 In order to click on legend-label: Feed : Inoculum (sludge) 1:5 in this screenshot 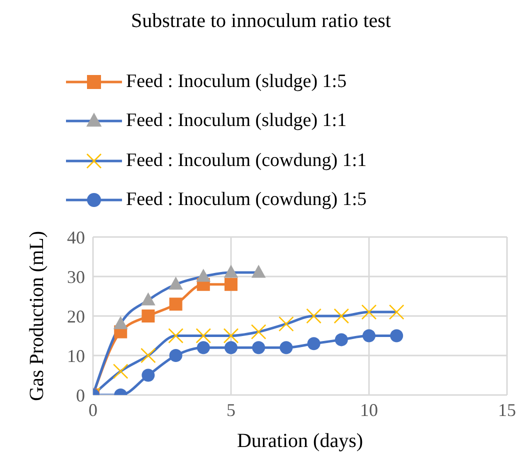, I will do `click(236, 81)`.